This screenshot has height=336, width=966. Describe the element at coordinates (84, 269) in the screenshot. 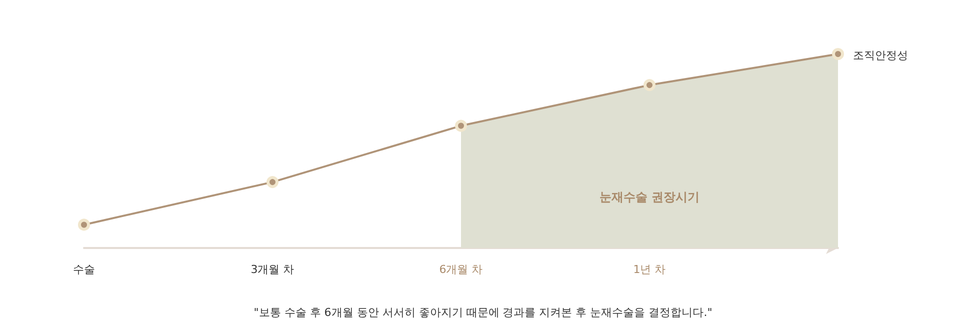

I see `x-tick-label: 수술` at that location.